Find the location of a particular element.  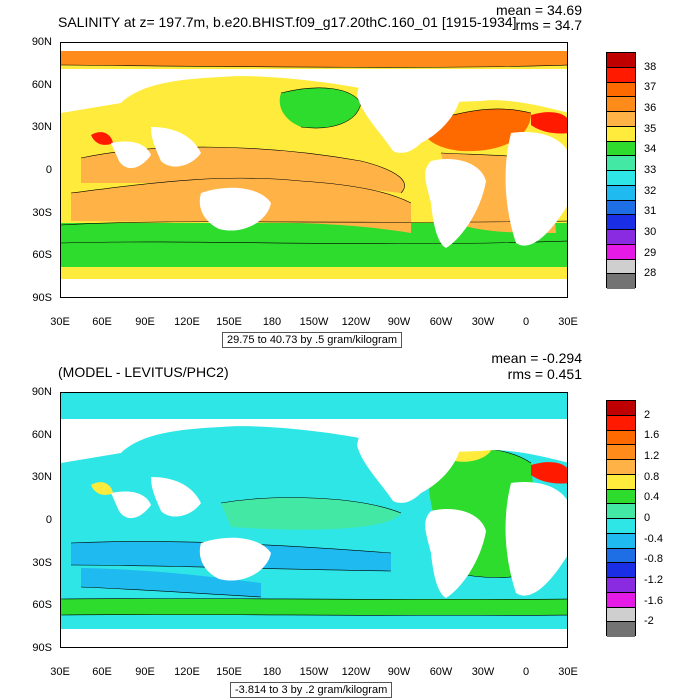

colorbar-label: 38 is located at coordinates (650, 66).